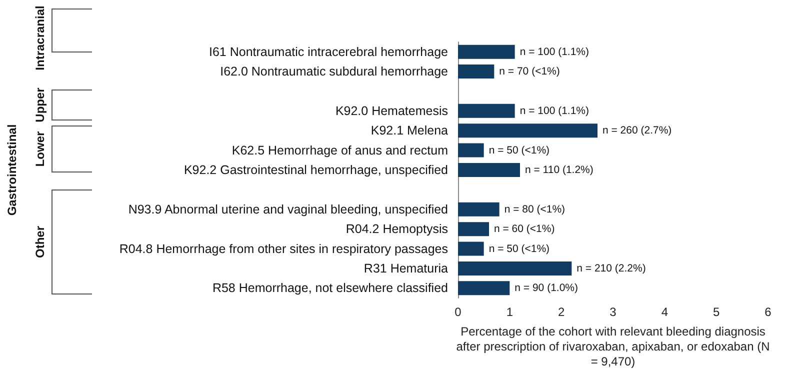 Image resolution: width=800 pixels, height=379 pixels. Describe the element at coordinates (529, 72) in the screenshot. I see `data-label: n = 70 (<1%)` at that location.